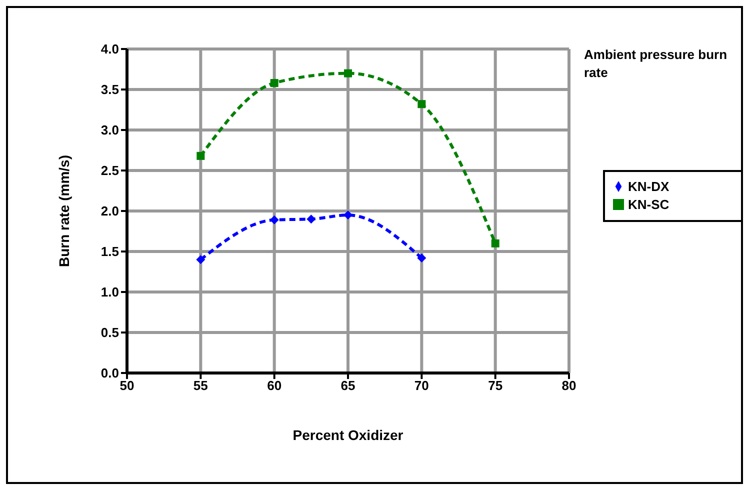  I want to click on x-tick-label: 80, so click(569, 386).